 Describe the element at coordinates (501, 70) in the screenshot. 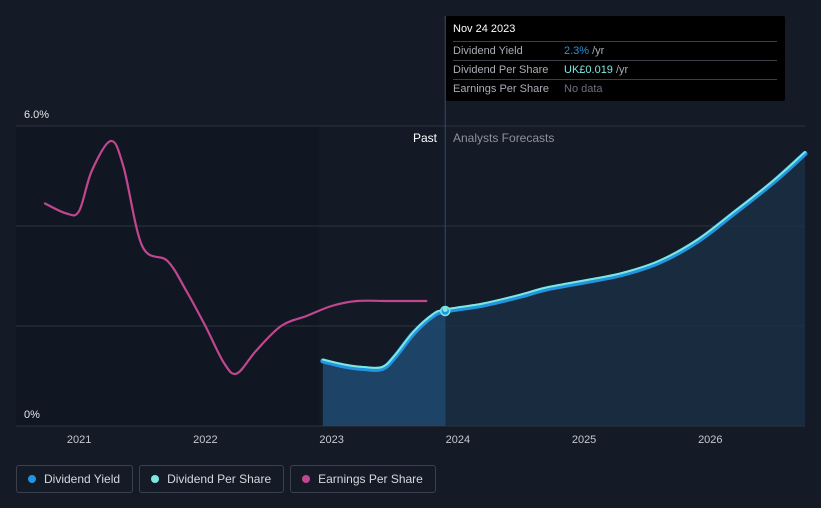

I see `tooltip-label: Dividend Per Share` at that location.